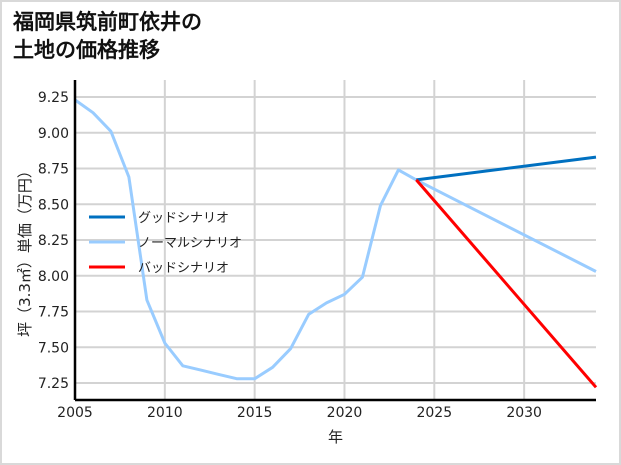 The image size is (621, 465). Describe the element at coordinates (86, 50) in the screenshot. I see `chart-title-line2: 土地の価格推移` at that location.